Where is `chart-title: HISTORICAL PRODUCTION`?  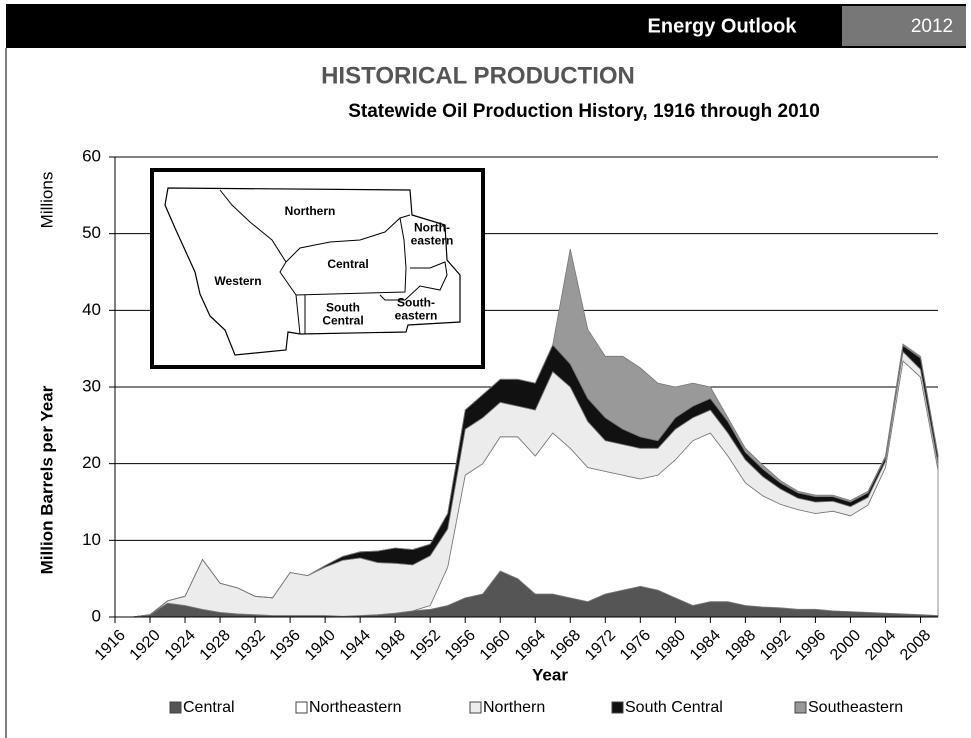 chart-title: HISTORICAL PRODUCTION is located at coordinates (478, 75).